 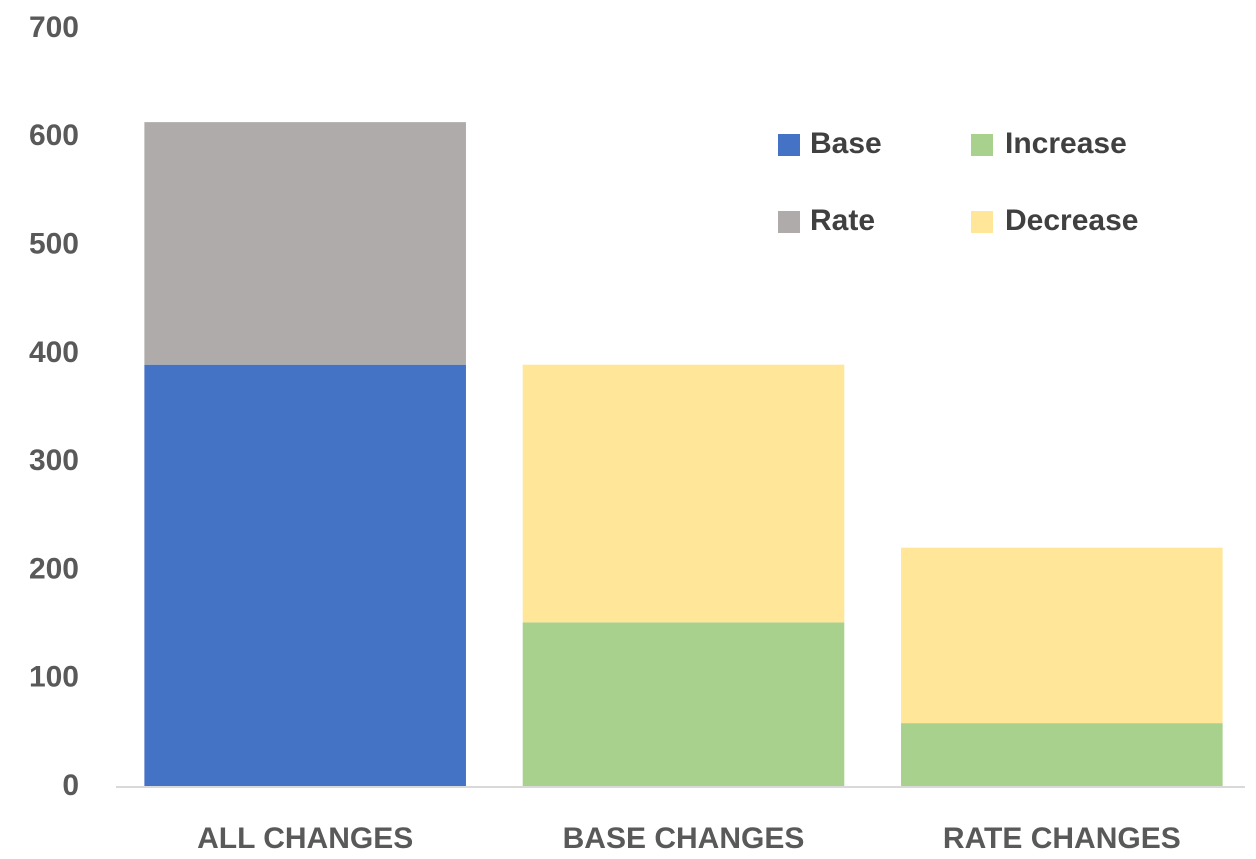 What do you see at coordinates (54, 460) in the screenshot?
I see `y-tick-label: 300` at bounding box center [54, 460].